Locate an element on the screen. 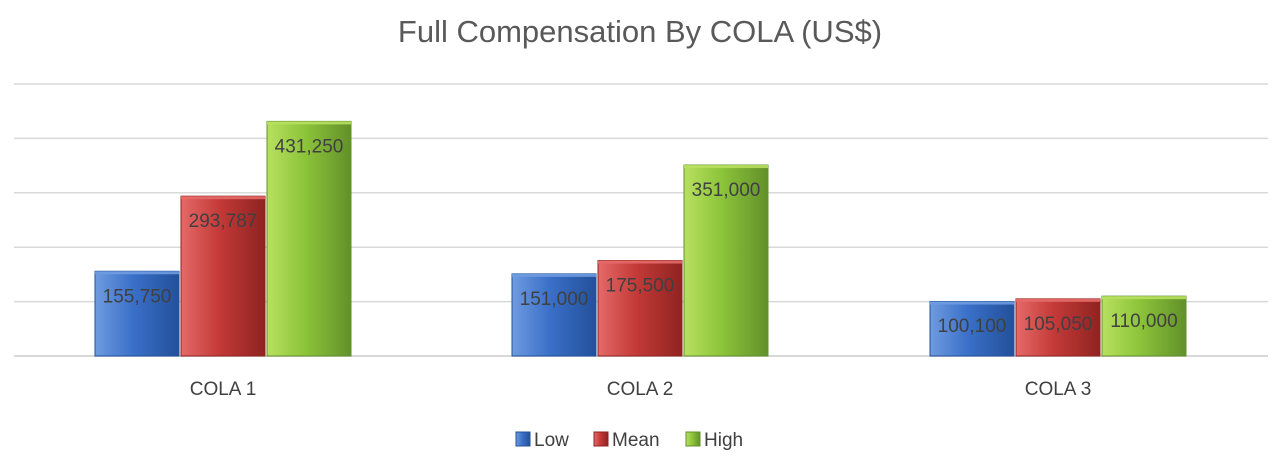 This screenshot has height=466, width=1280. data-label: 351,000 is located at coordinates (726, 190).